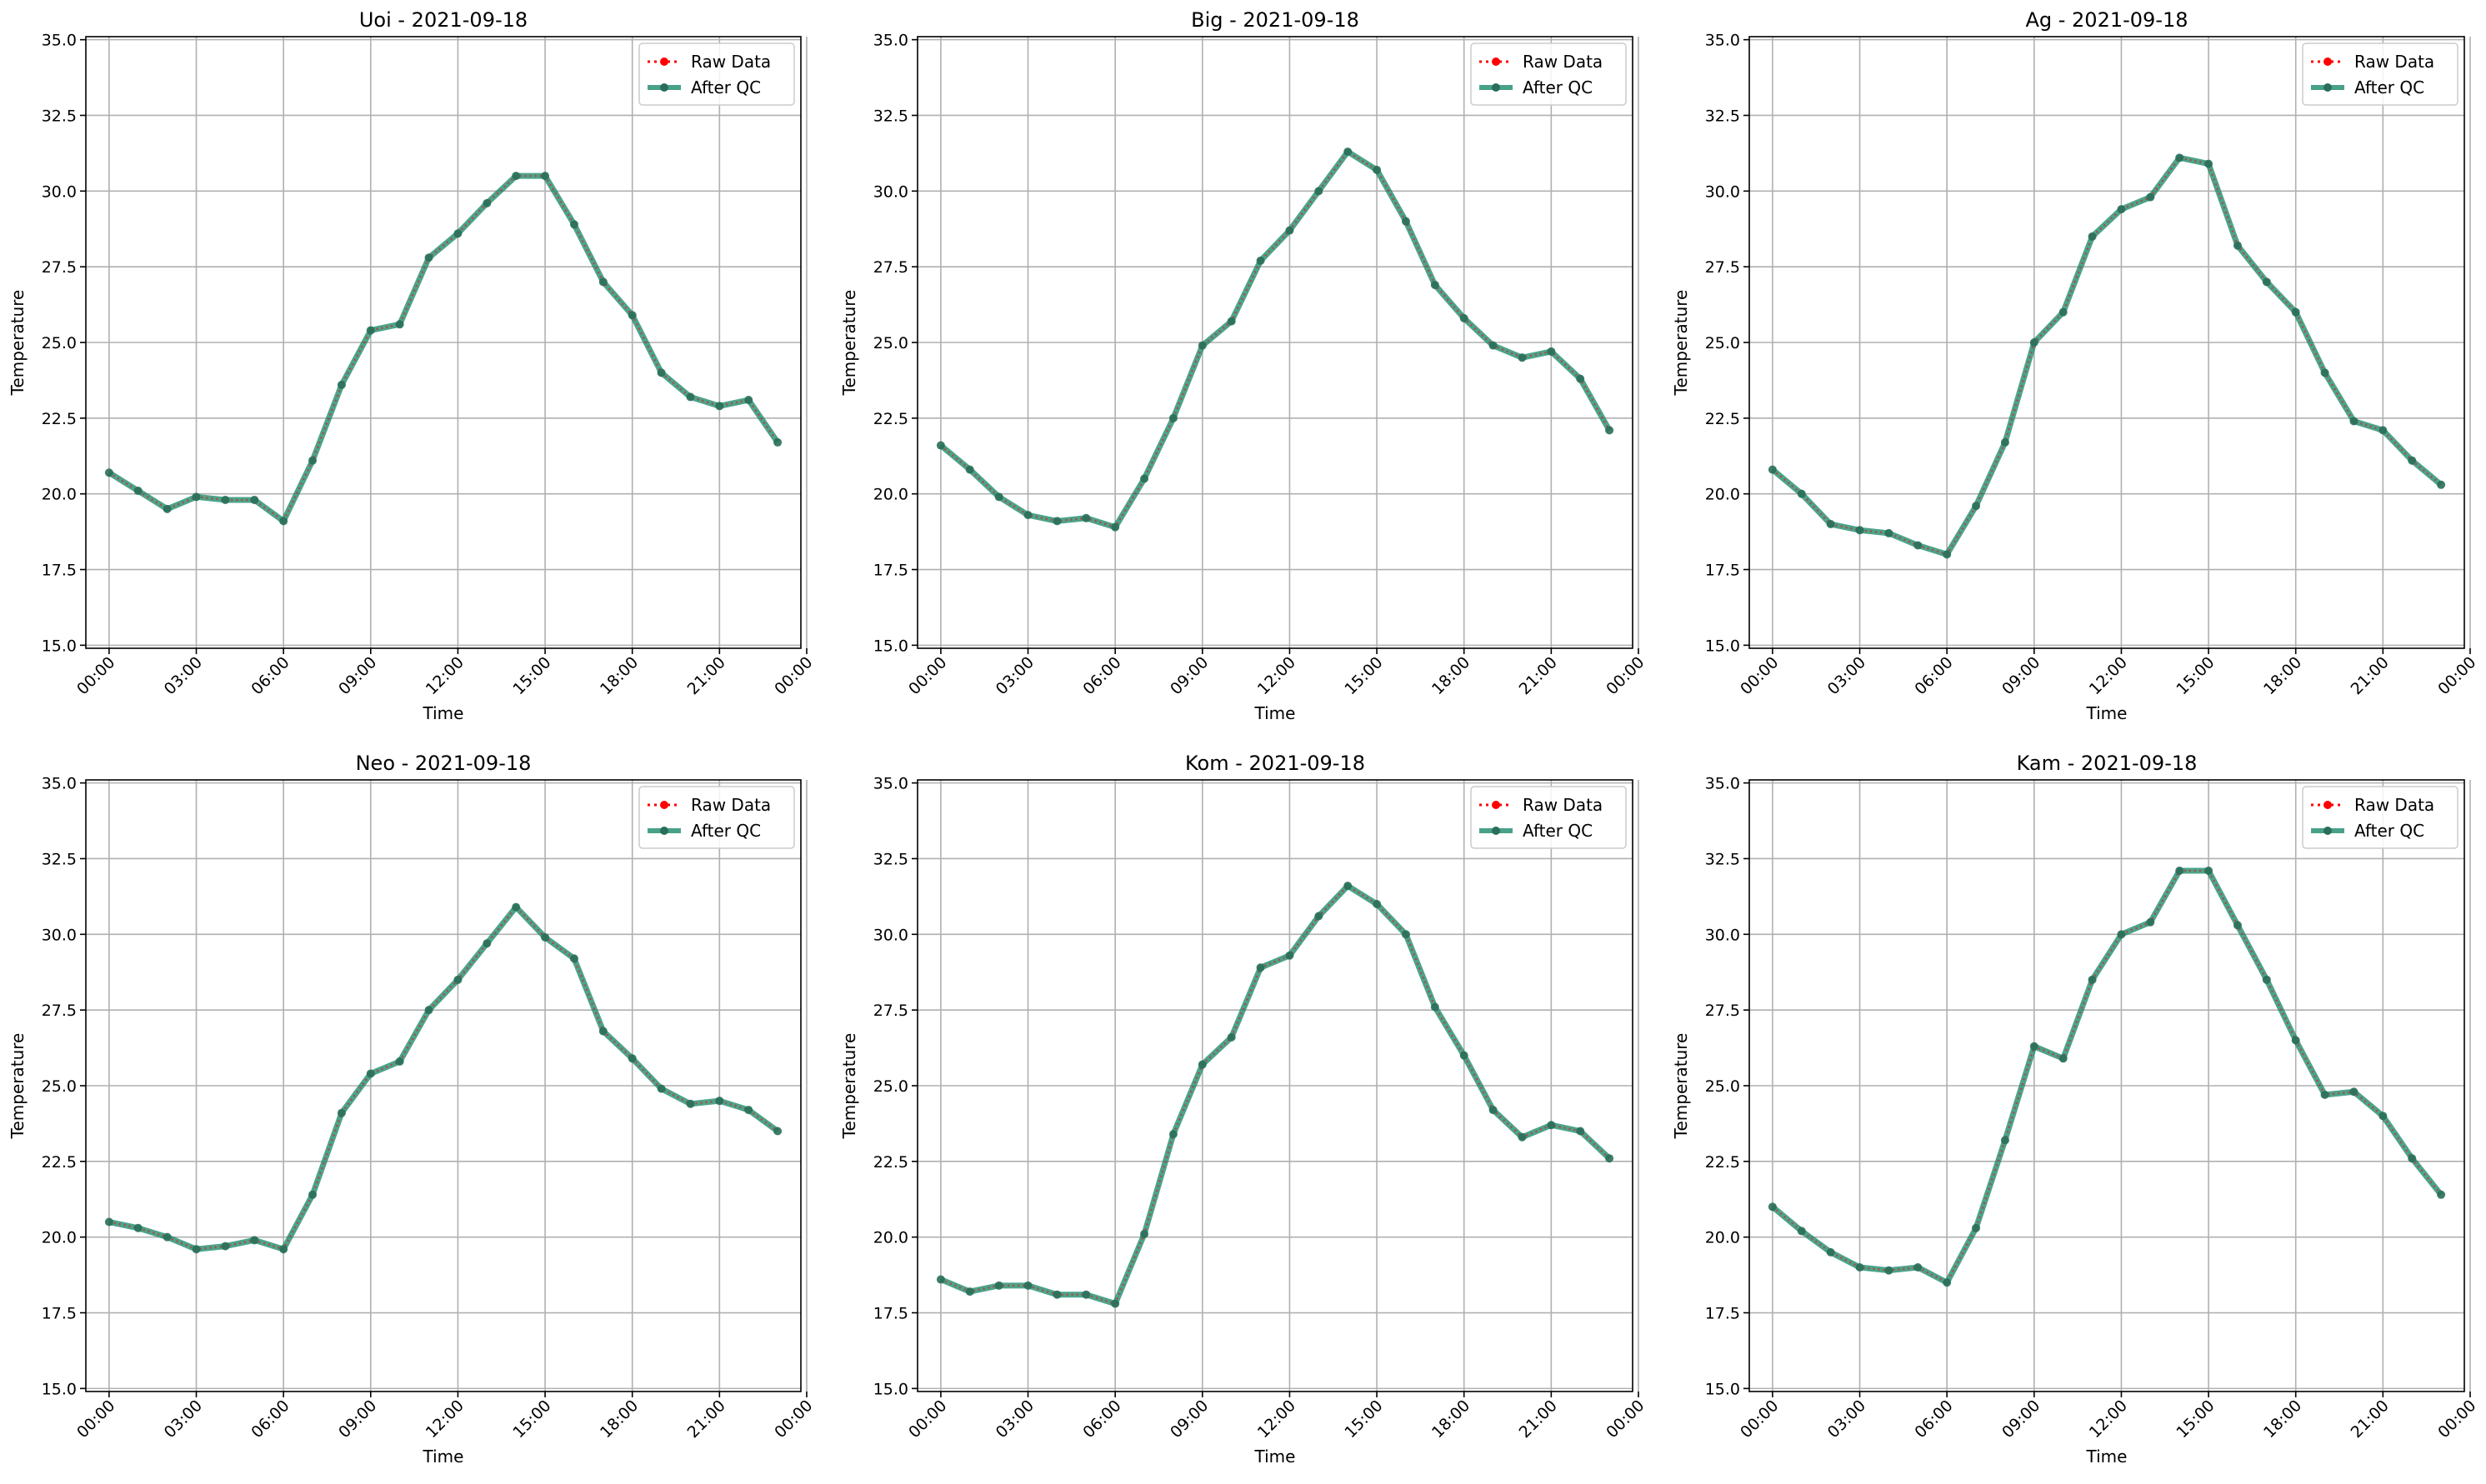 The height and width of the screenshot is (1484, 2486). I want to click on subplot-title: Kom - 2021-09-18, so click(1275, 764).